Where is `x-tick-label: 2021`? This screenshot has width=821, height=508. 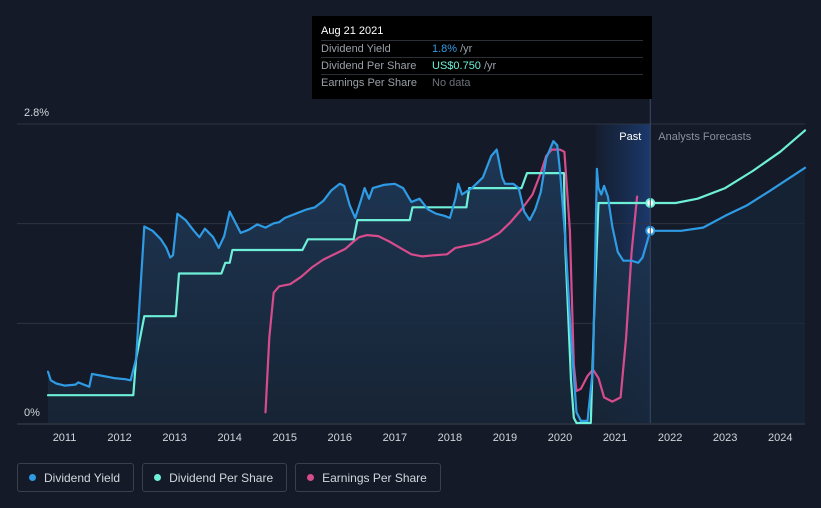
x-tick-label: 2021 is located at coordinates (615, 438).